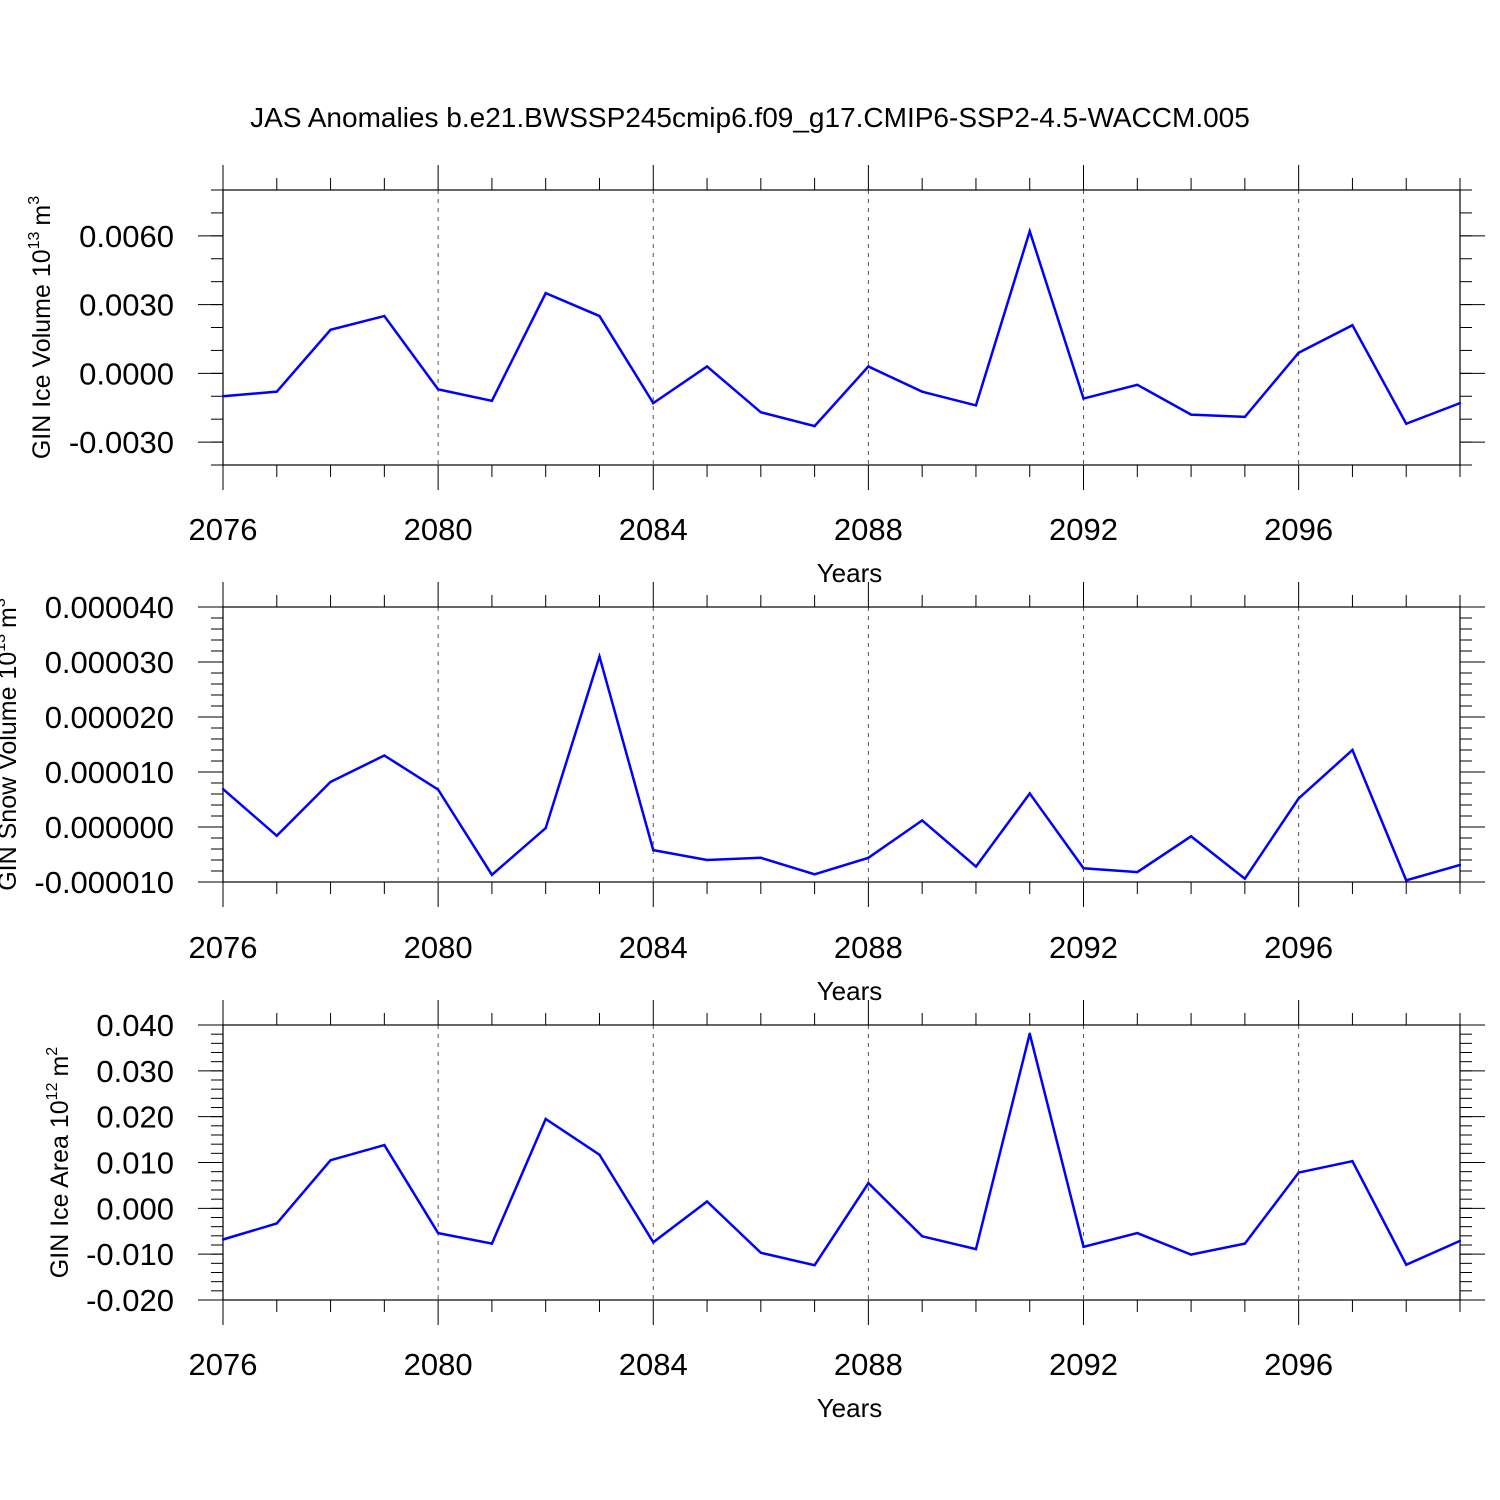 This screenshot has height=1500, width=1500. I want to click on y-tick-label: -0.010, so click(130, 1254).